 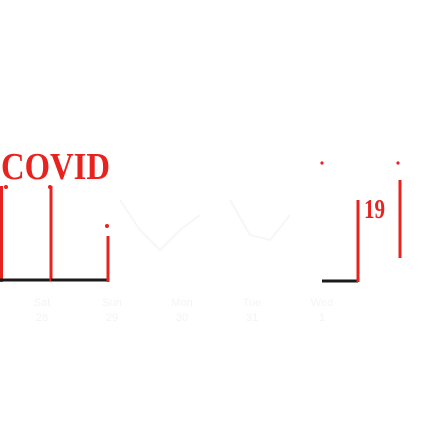 What do you see at coordinates (112, 318) in the screenshot?
I see `day-date: 29` at bounding box center [112, 318].